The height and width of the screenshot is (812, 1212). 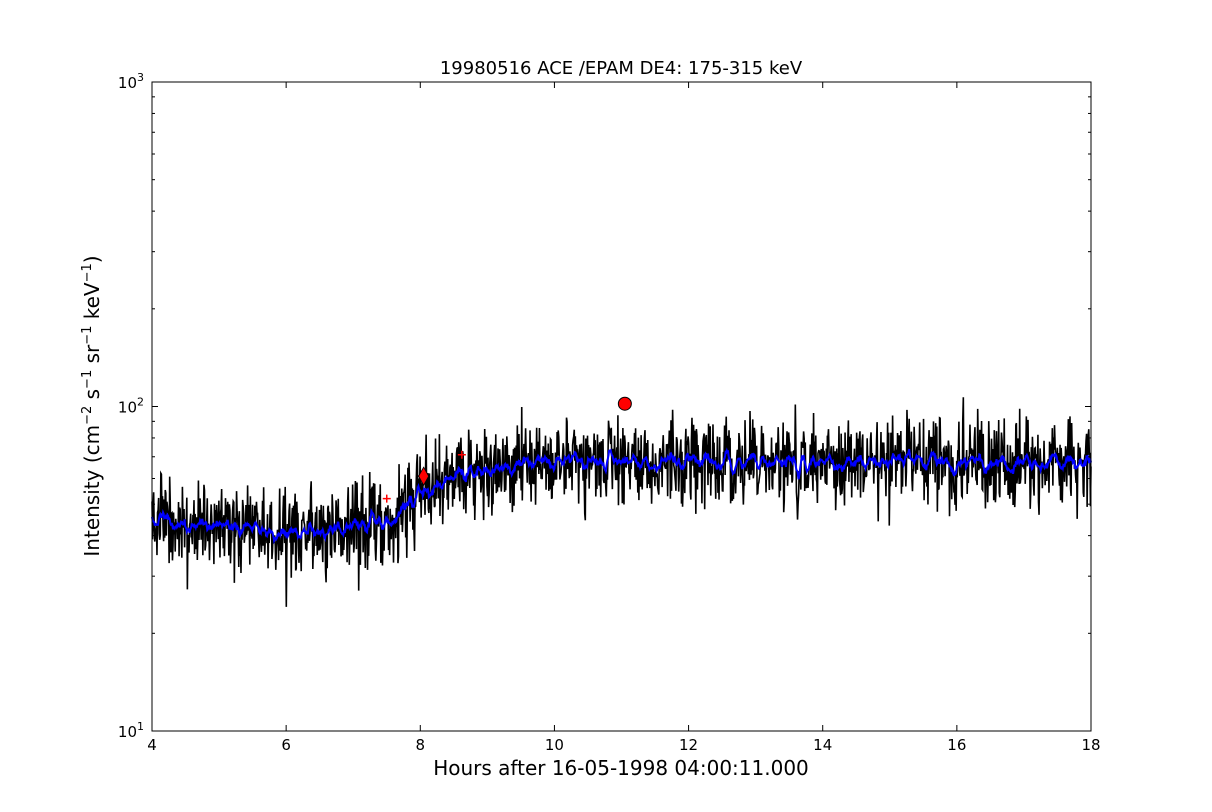 What do you see at coordinates (131, 406) in the screenshot?
I see `y-tick-label: 10²` at bounding box center [131, 406].